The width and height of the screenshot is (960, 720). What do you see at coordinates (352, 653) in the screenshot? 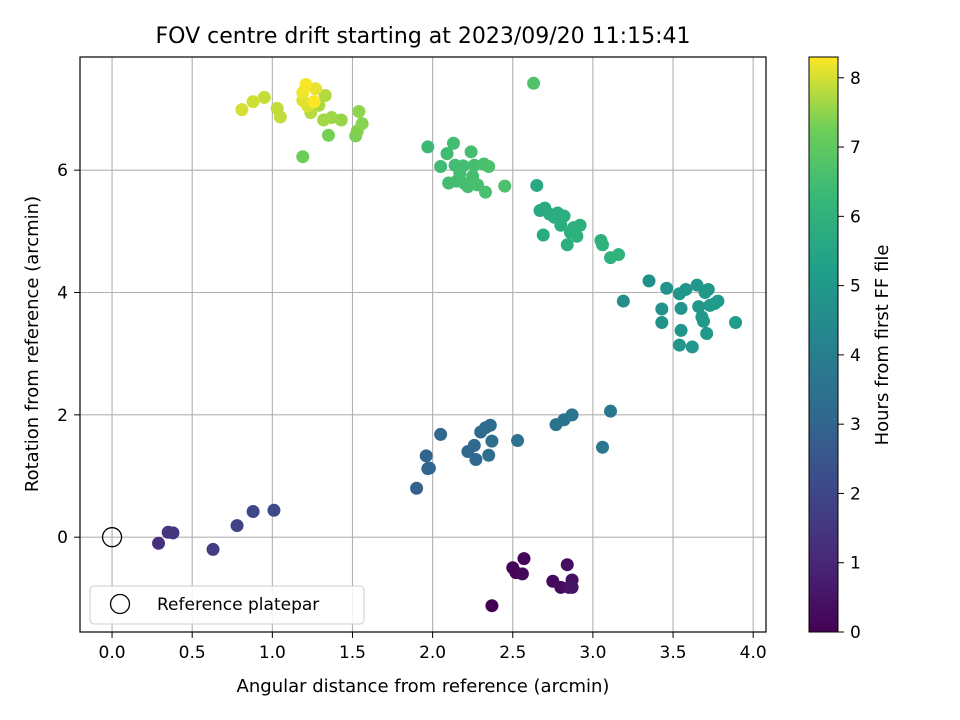
I see `x-tick-label: 1.5` at bounding box center [352, 653].